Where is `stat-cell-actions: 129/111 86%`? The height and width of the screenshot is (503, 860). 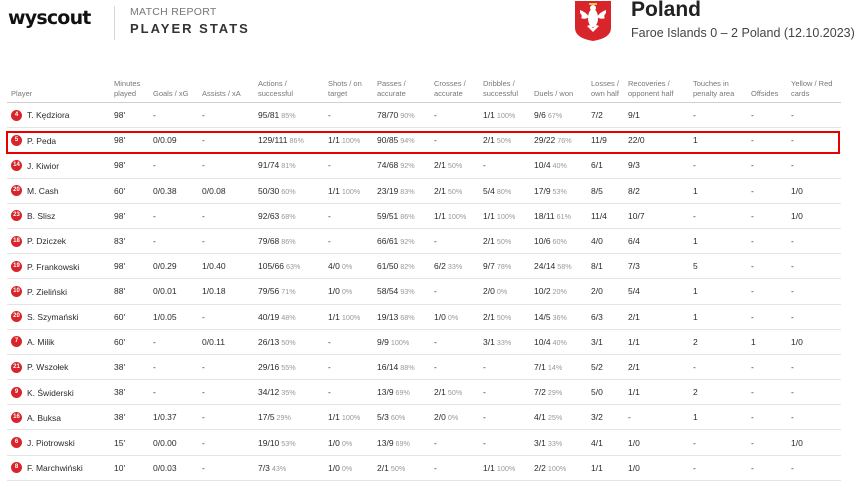 stat-cell-actions: 129/111 86% is located at coordinates (289, 140).